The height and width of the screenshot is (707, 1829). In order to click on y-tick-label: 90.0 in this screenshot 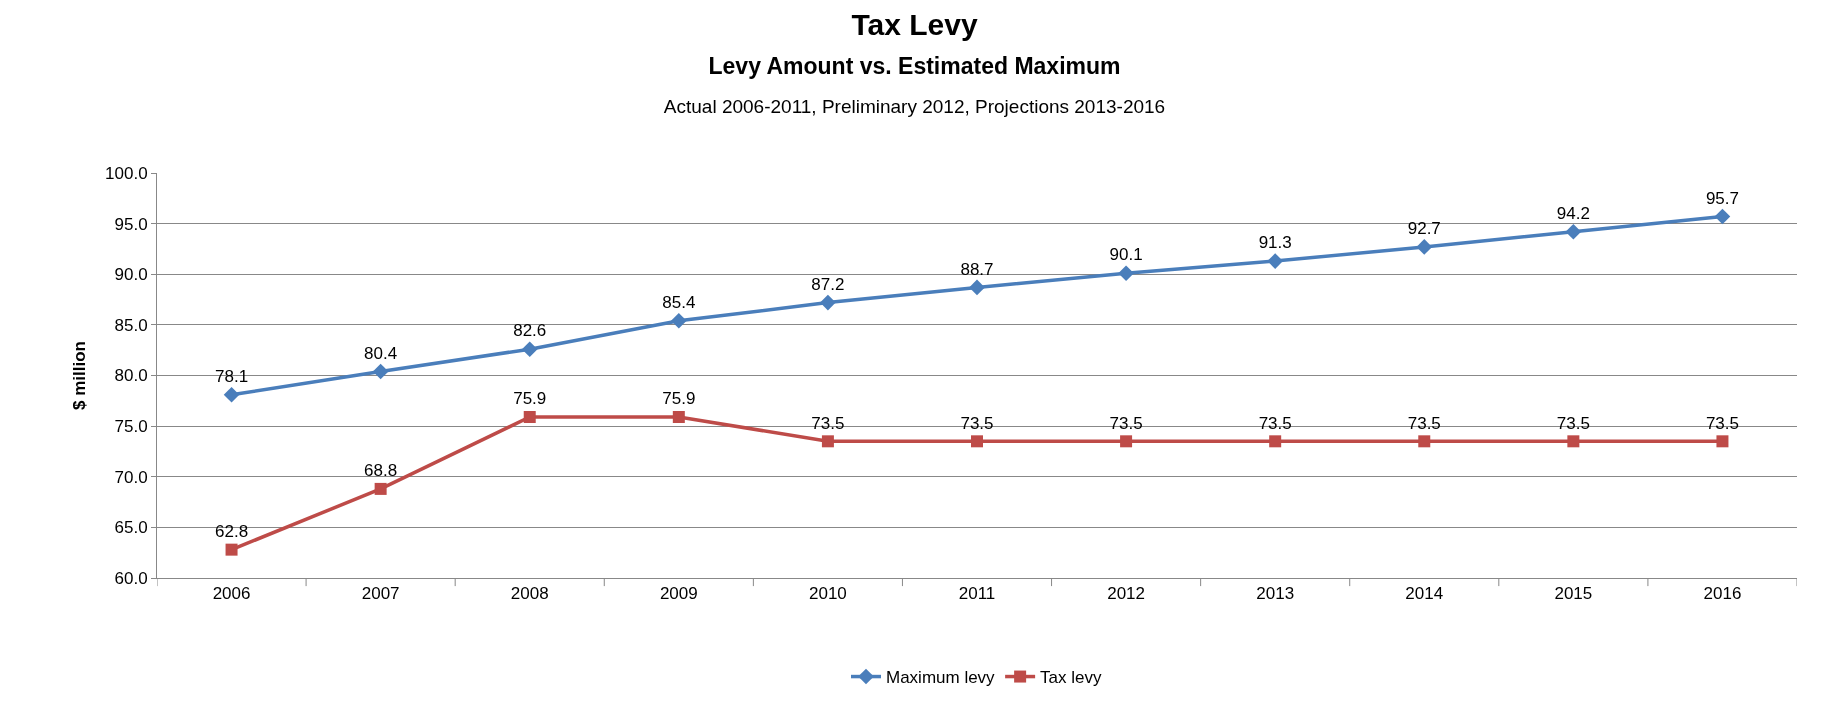, I will do `click(131, 275)`.